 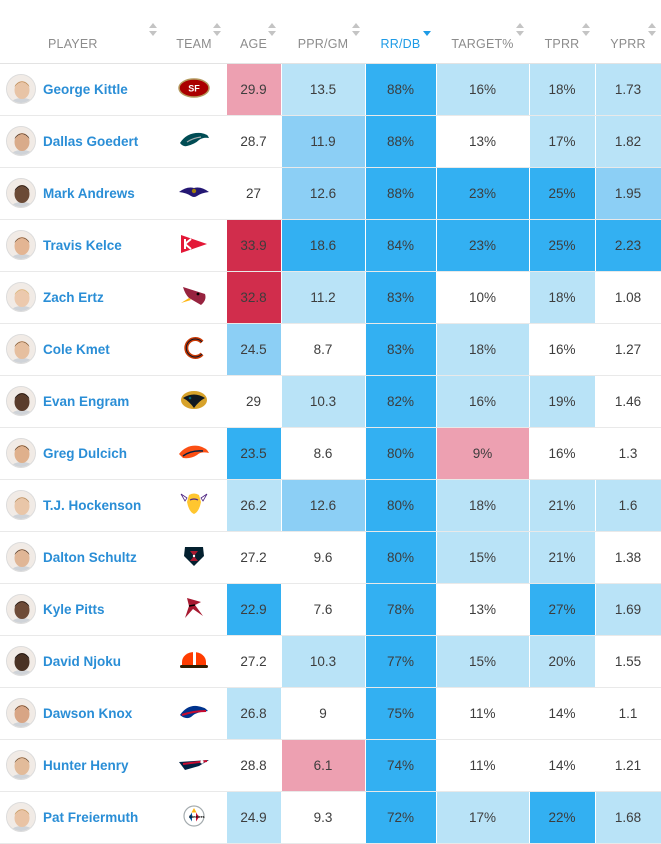 What do you see at coordinates (194, 557) in the screenshot?
I see `texans-logo` at bounding box center [194, 557].